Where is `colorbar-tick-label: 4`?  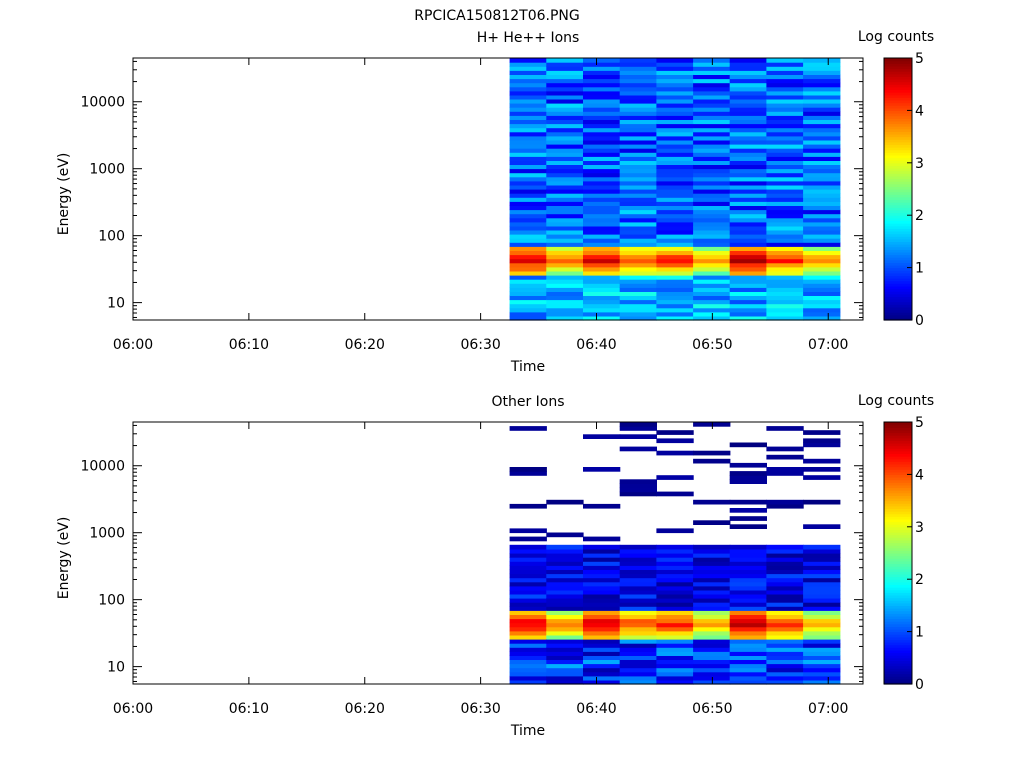
colorbar-tick-label: 4 is located at coordinates (919, 475).